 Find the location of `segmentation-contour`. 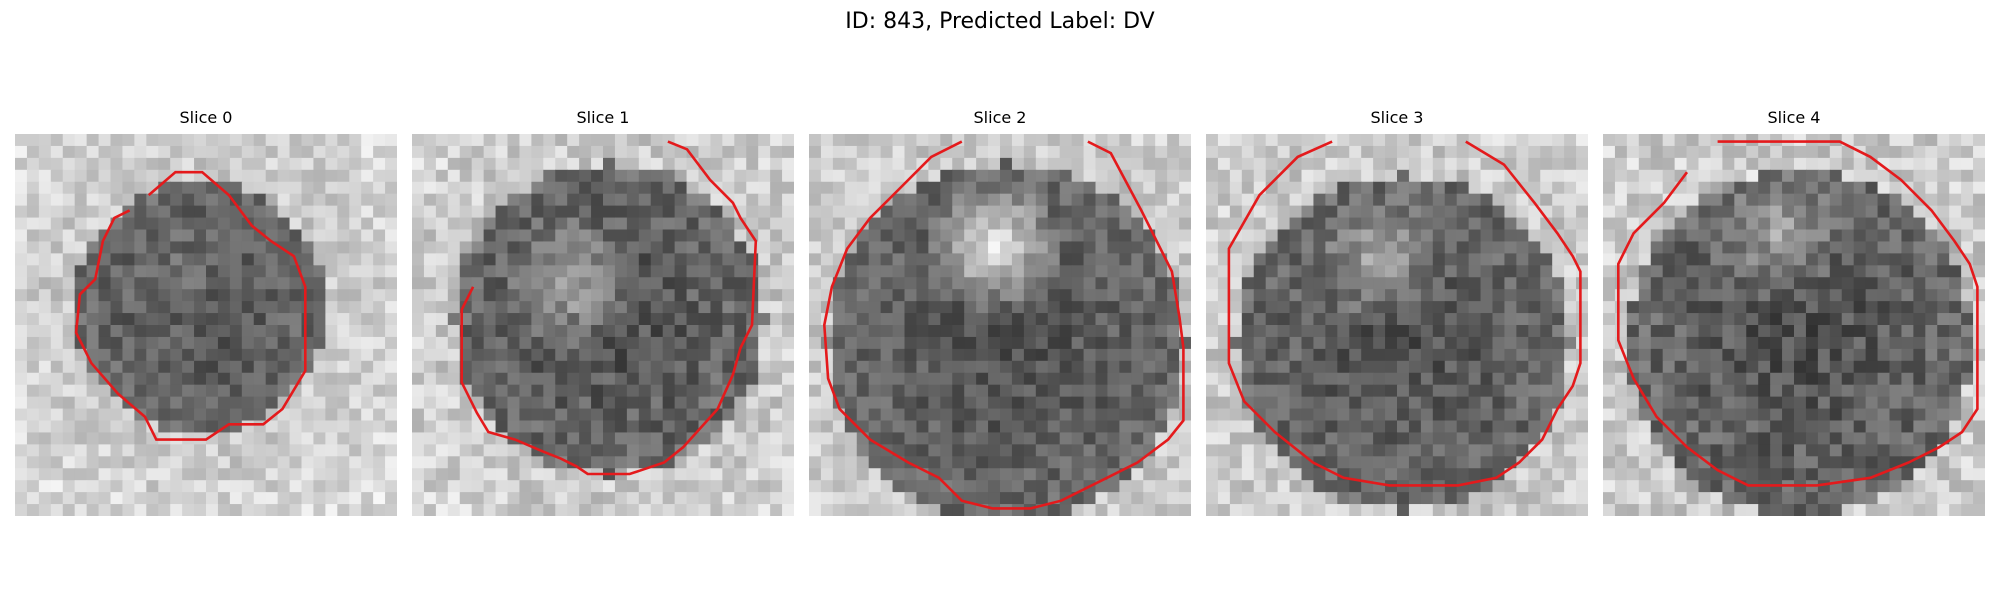

segmentation-contour is located at coordinates (1003, 325).